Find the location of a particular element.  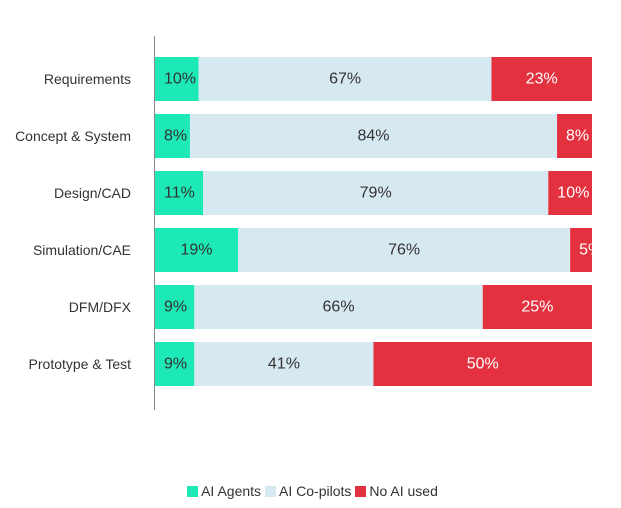

bar-no-ai-used-concept-system is located at coordinates (574, 136).